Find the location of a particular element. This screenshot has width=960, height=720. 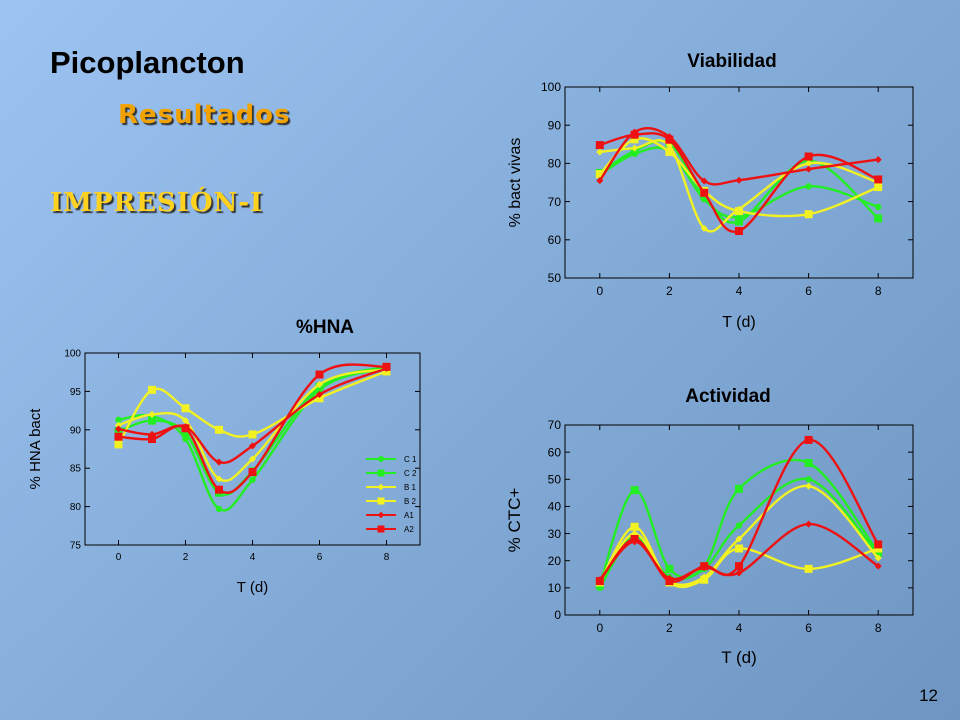

legend-label: C 2 is located at coordinates (410, 473).